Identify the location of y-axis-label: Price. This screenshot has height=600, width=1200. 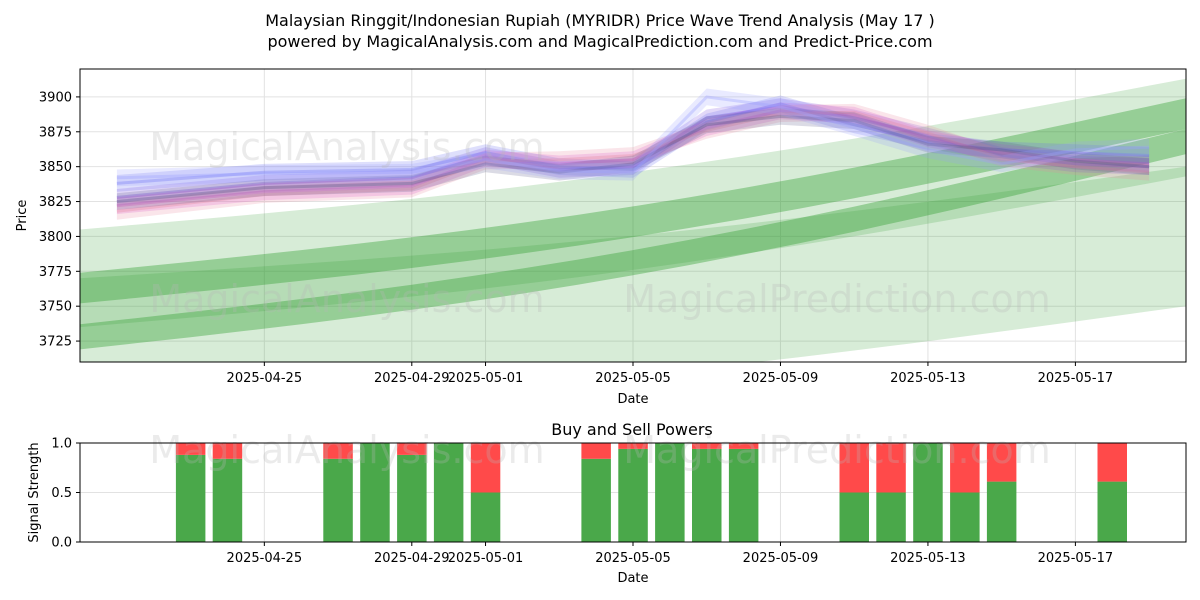
(22, 216).